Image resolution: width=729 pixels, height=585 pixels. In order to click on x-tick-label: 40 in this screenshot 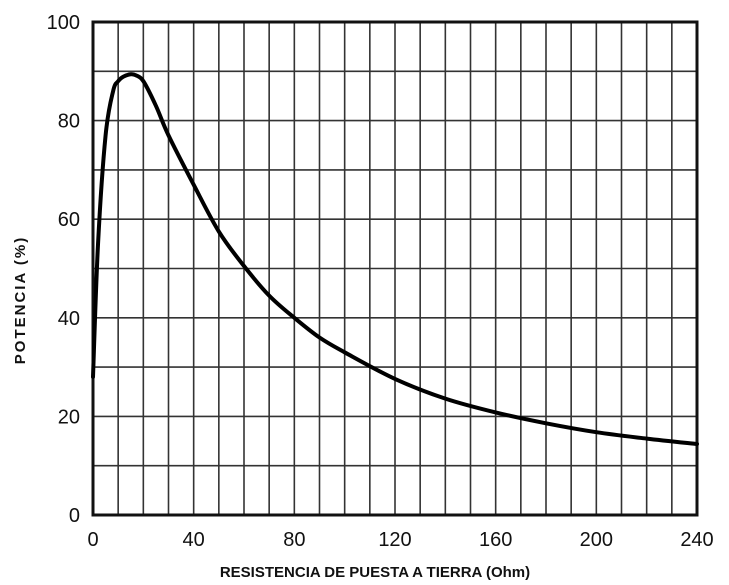, I will do `click(194, 540)`.